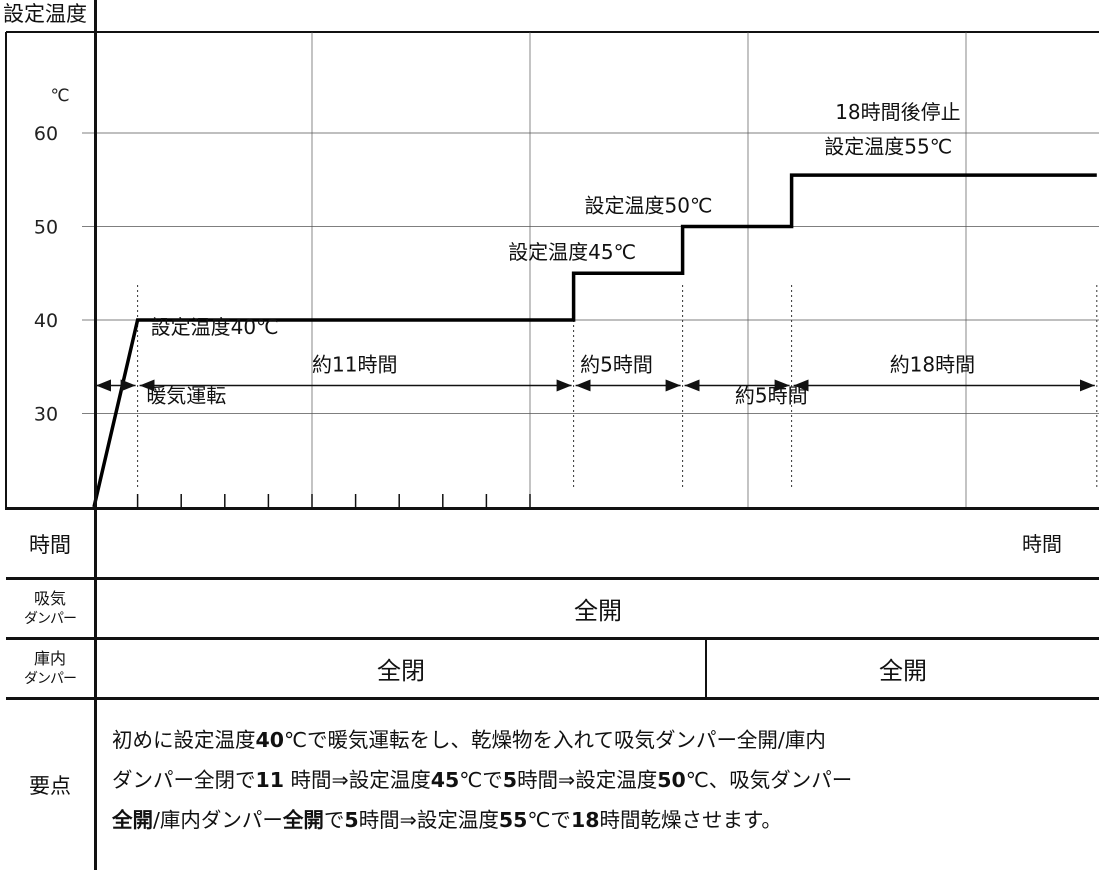 This screenshot has height=870, width=1099. I want to click on notes-segment: 50, so click(671, 780).